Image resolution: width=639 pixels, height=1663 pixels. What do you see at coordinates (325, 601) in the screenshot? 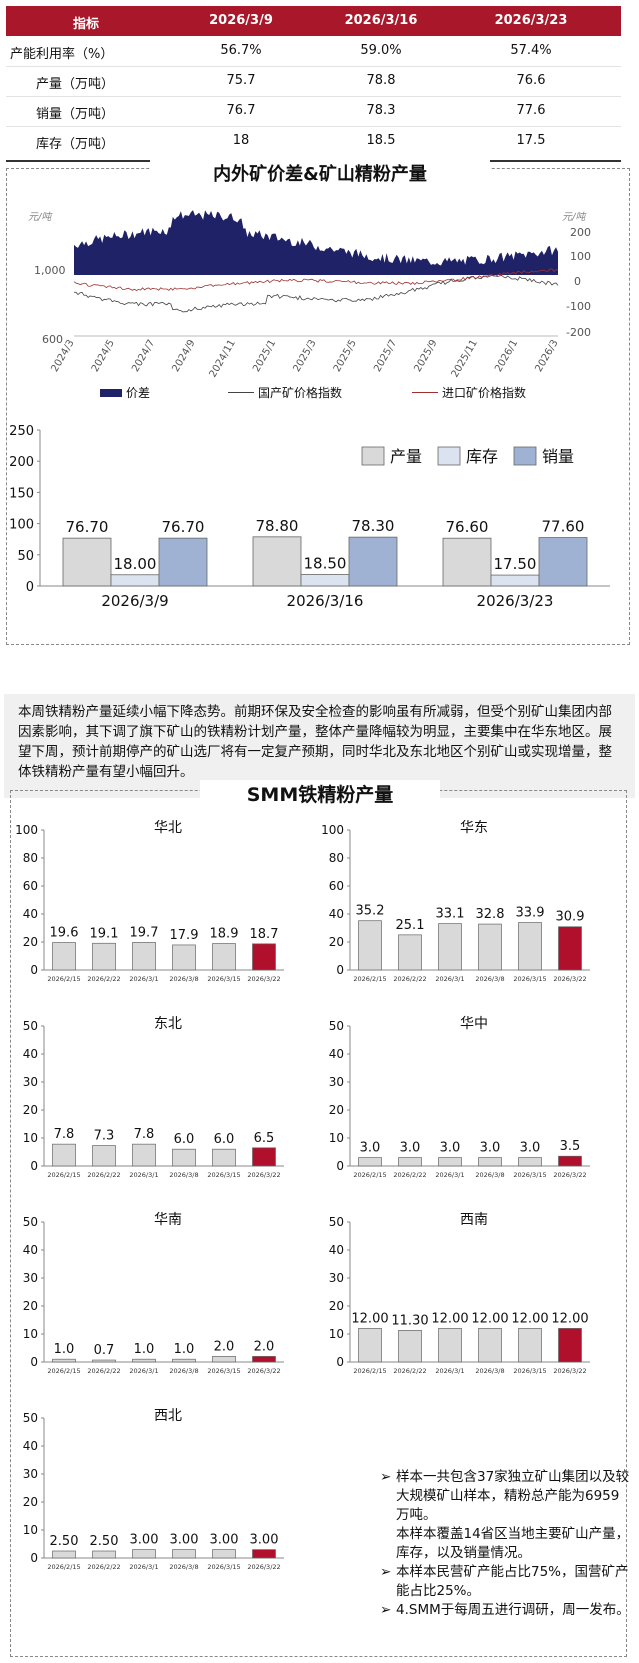
I see `x-tick-label: 2026/3/16` at bounding box center [325, 601].